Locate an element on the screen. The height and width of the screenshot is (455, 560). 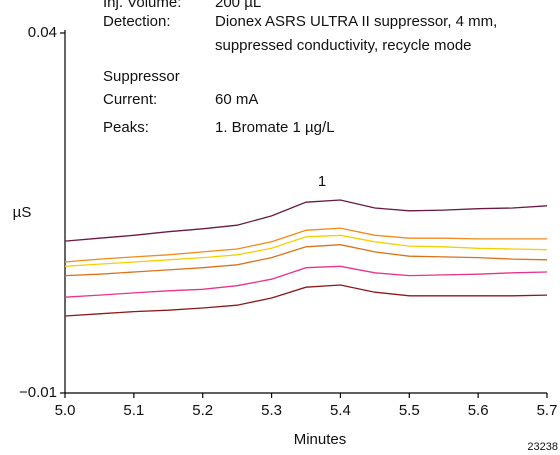
note-label: Inj. Volume: is located at coordinates (142, 5).